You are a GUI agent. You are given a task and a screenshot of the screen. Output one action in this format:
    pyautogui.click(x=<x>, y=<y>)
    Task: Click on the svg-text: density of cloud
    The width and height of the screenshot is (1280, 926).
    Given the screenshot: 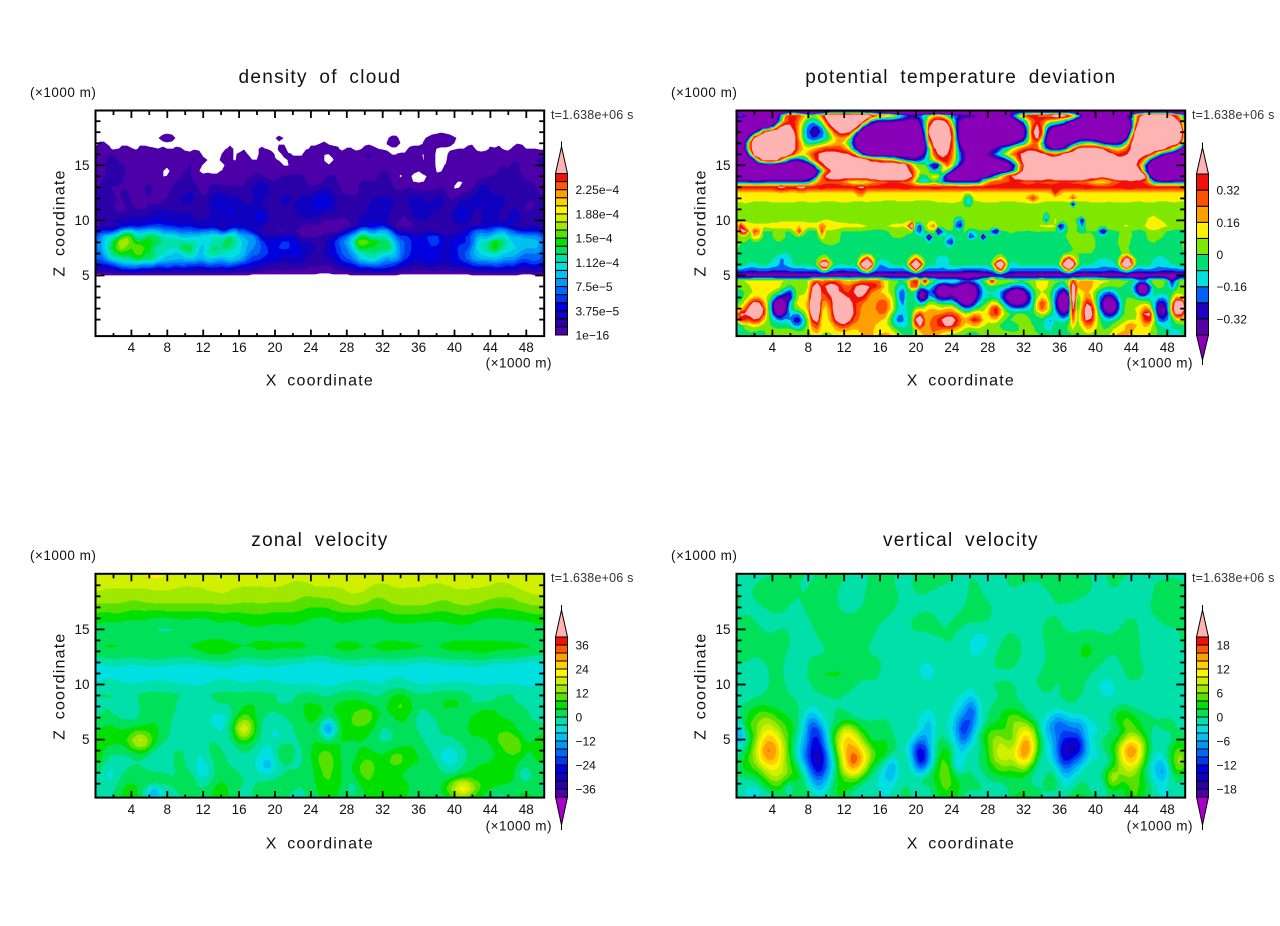 What is the action you would take?
    pyautogui.click(x=319, y=77)
    